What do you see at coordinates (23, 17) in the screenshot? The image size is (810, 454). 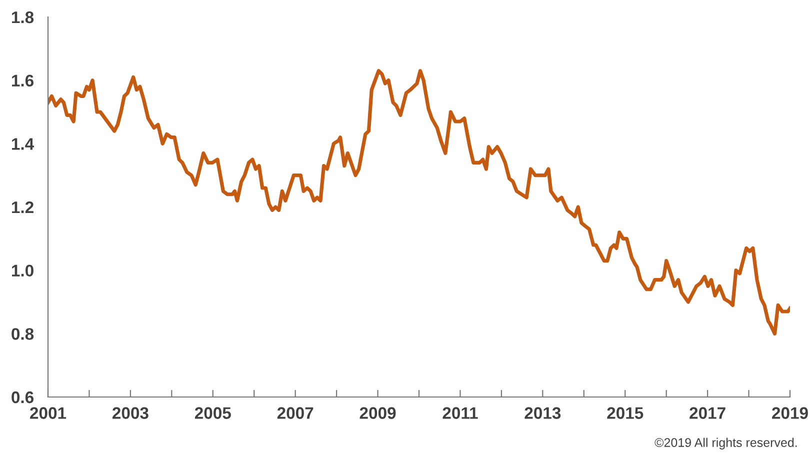 I see `y-tick-label: 1.8` at bounding box center [23, 17].